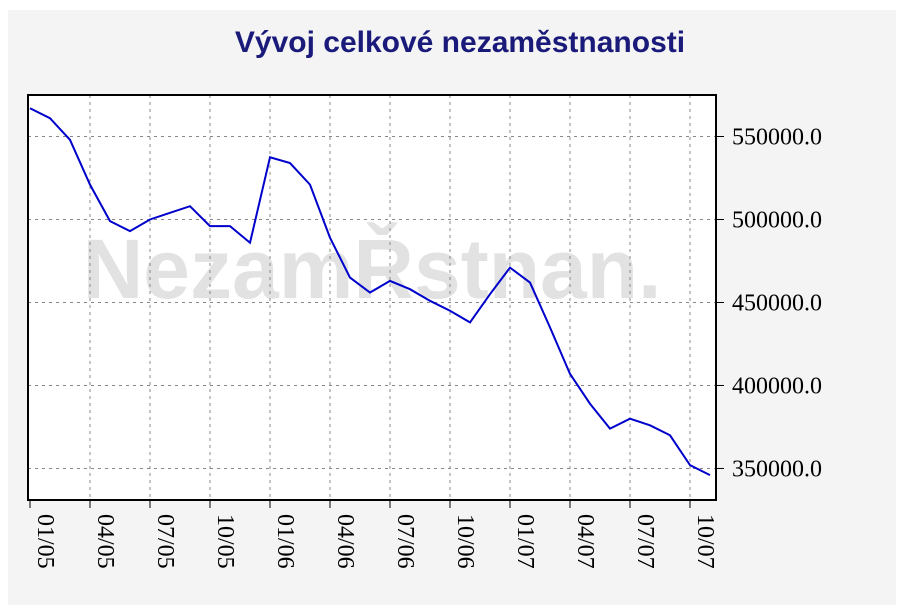  Describe the element at coordinates (777, 137) in the screenshot. I see `y-tick-label: 550000.0` at that location.